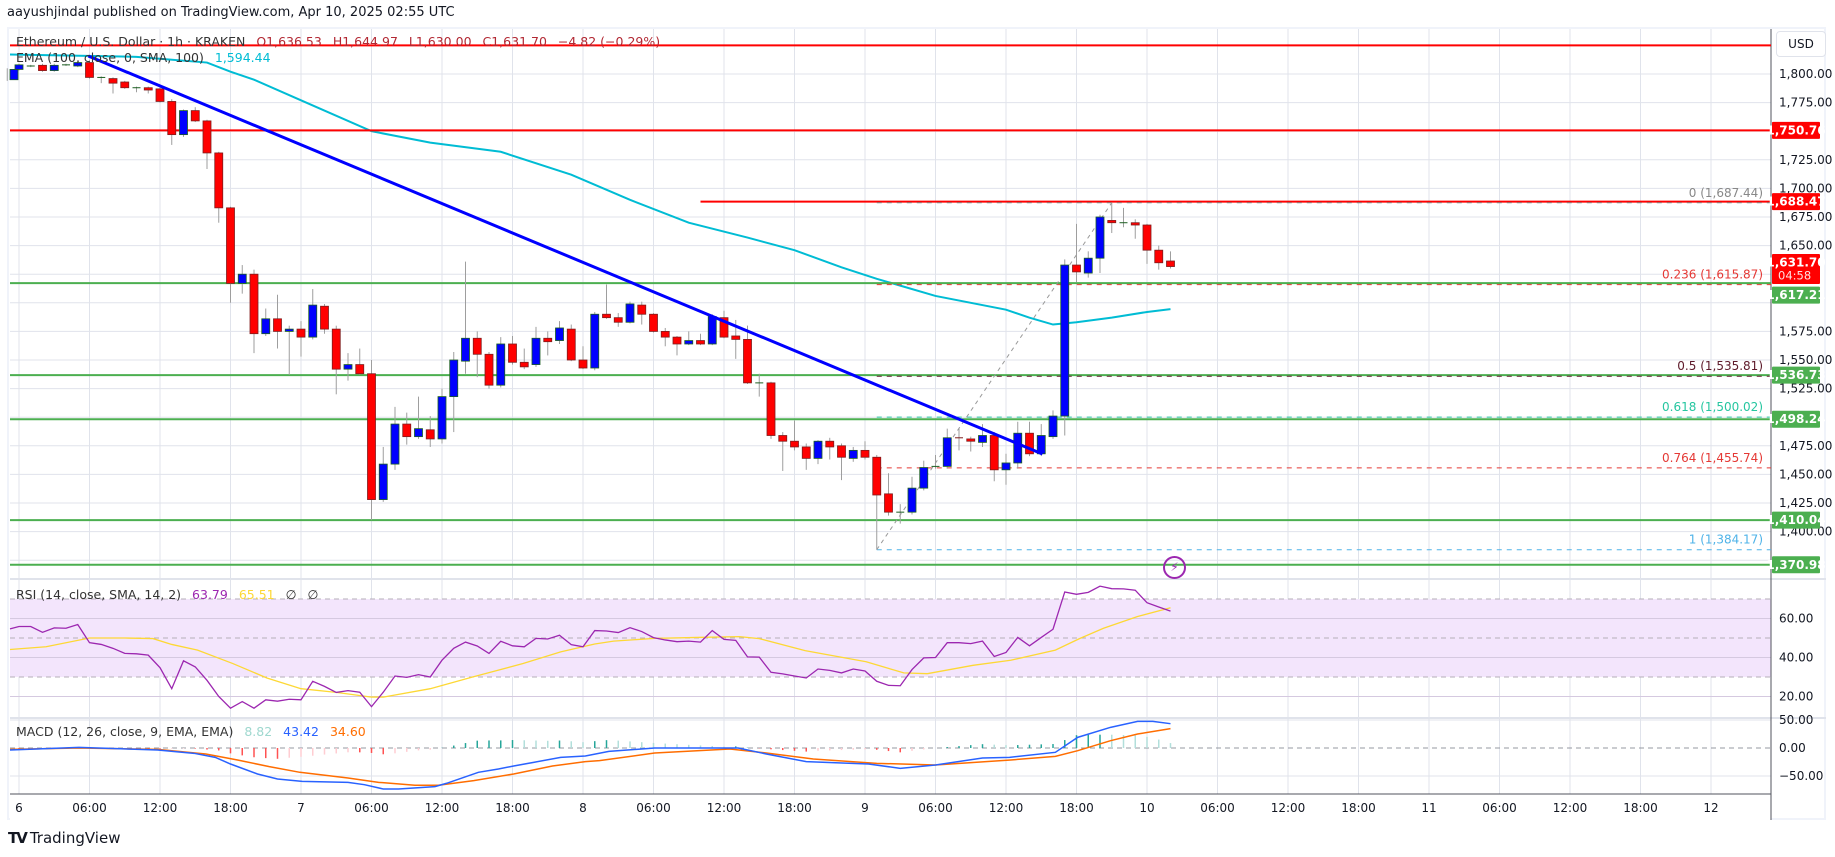  Describe the element at coordinates (1805, 331) in the screenshot. I see `price-axis-label: 1,575.00` at that location.